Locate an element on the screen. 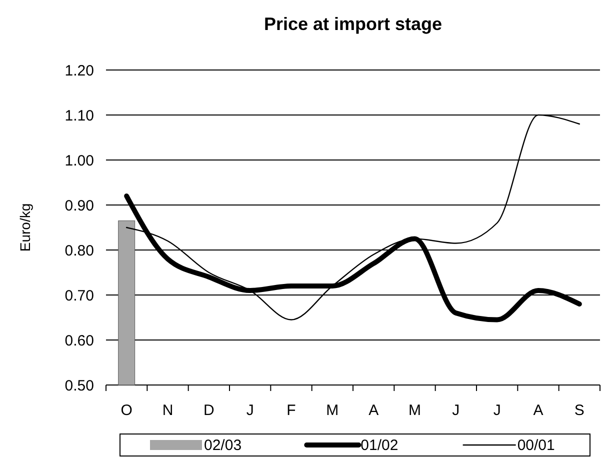 This screenshot has height=464, width=609. y-tick-label: 1.10 is located at coordinates (79, 115).